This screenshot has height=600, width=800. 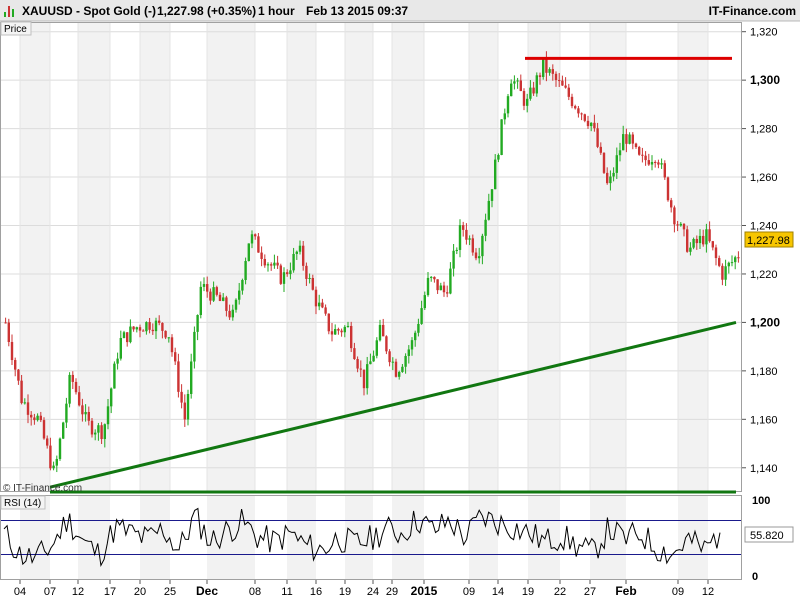 What do you see at coordinates (765, 322) in the screenshot?
I see `y-tick-label: 1,200` at bounding box center [765, 322].